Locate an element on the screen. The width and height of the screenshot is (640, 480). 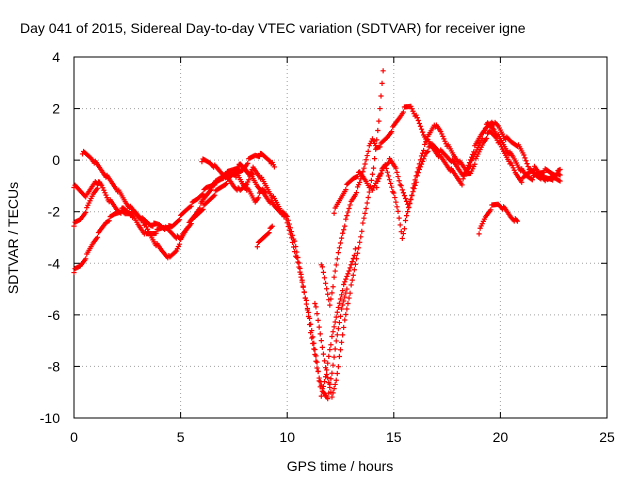
y-tick-label: 4 is located at coordinates (56, 57).